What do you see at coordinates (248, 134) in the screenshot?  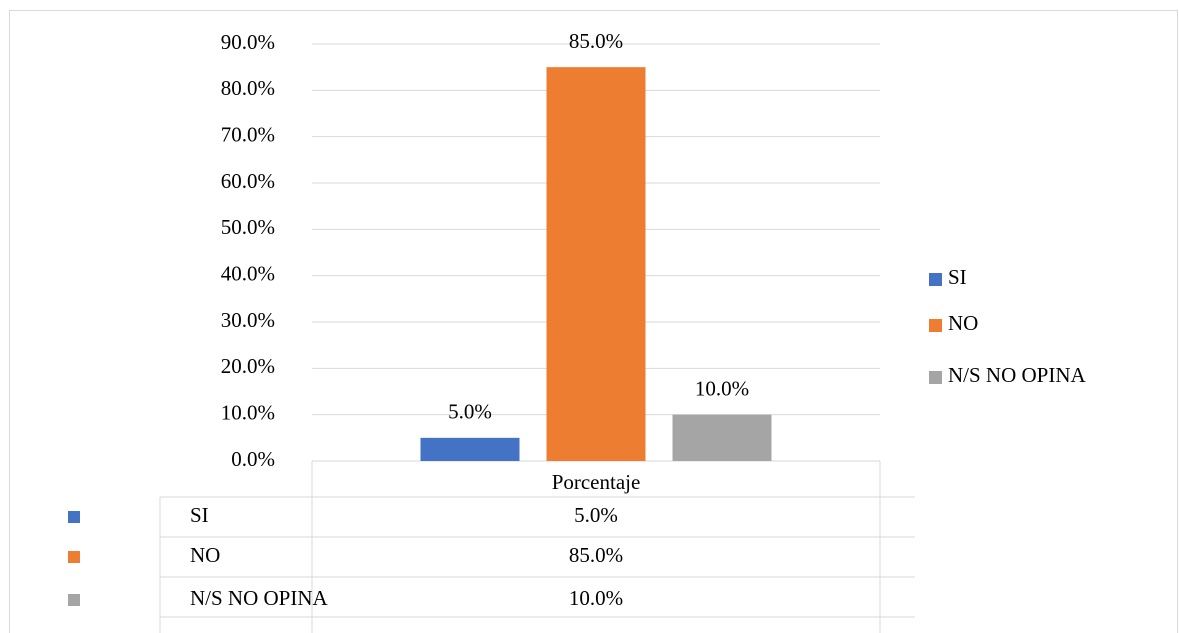 I see `y-tick-label: 70.0%` at bounding box center [248, 134].